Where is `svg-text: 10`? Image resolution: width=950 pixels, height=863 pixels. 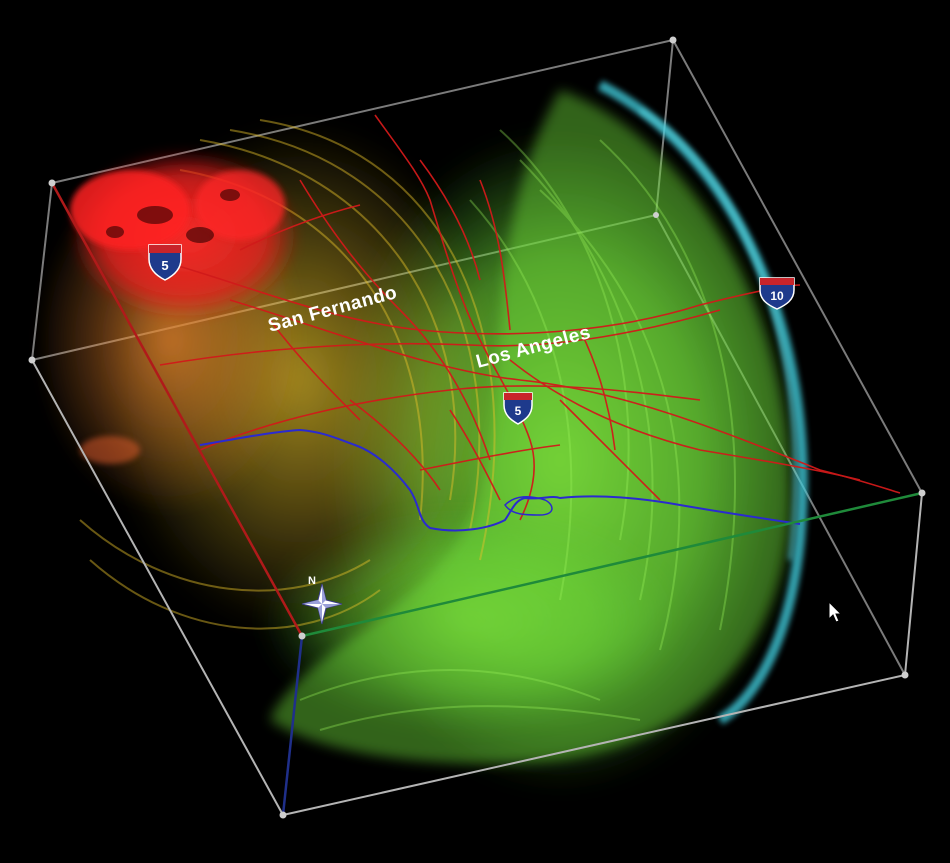
svg-text: 10 is located at coordinates (777, 296).